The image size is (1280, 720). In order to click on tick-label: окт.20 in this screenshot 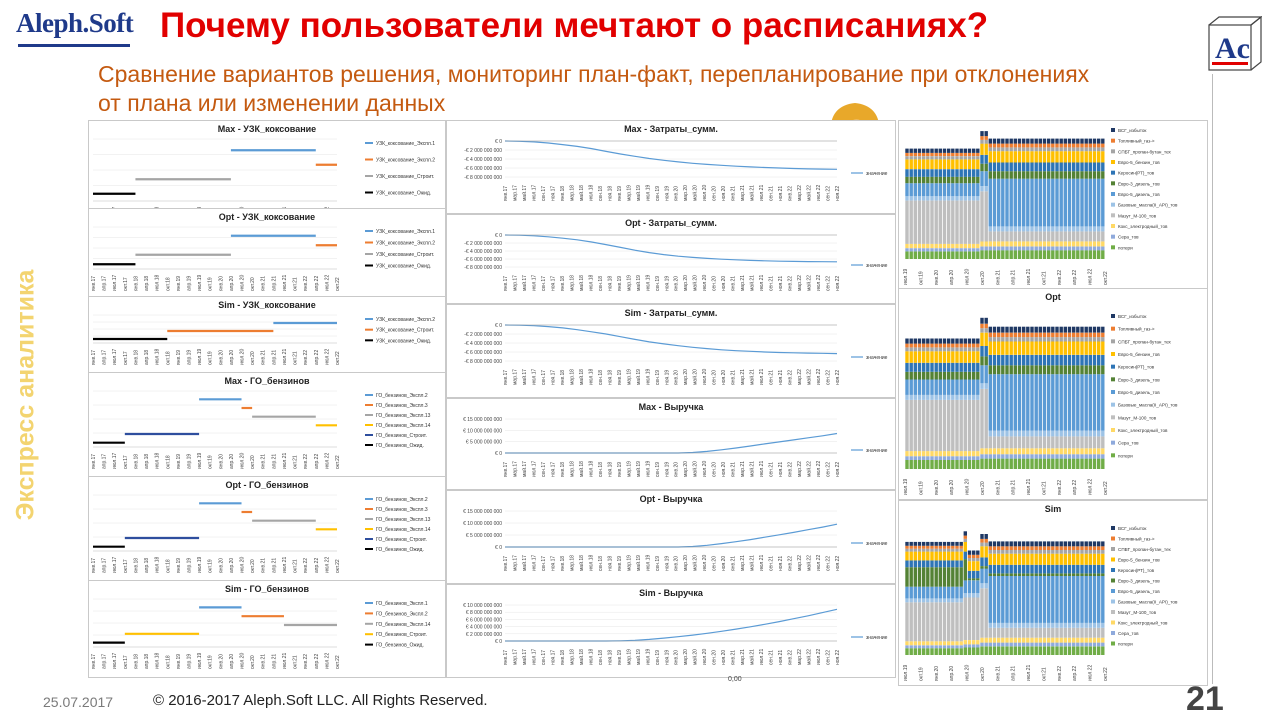, I will do `click(253, 566)`.